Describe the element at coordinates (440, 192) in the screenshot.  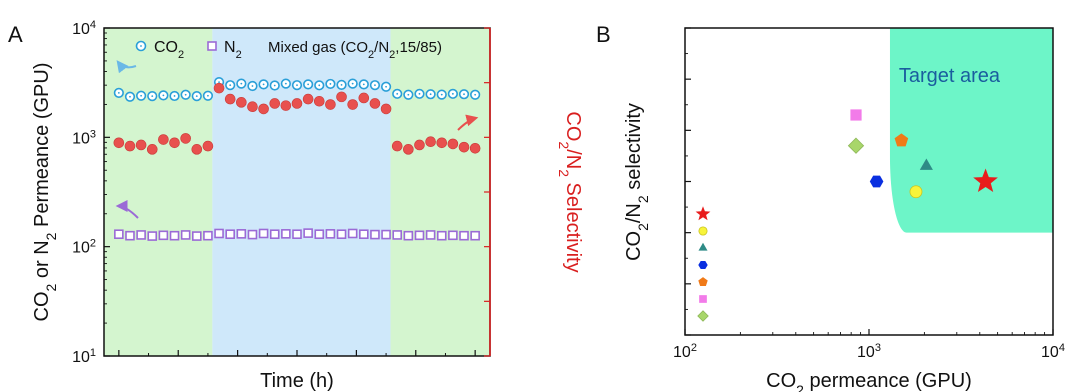
I see `a-region-band` at that location.